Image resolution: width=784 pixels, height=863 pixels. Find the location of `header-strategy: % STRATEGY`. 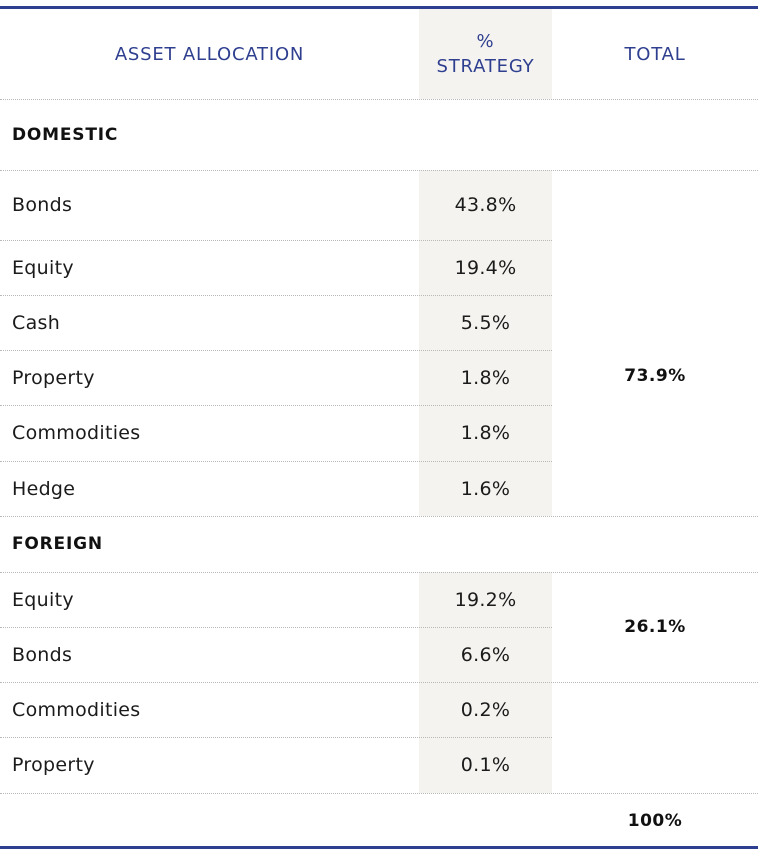

header-strategy: % STRATEGY is located at coordinates (485, 54).